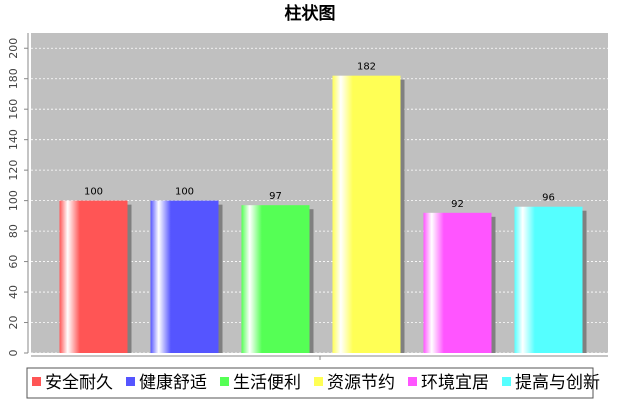 The image size is (620, 400). What do you see at coordinates (548, 198) in the screenshot?
I see `value-label: 96` at bounding box center [548, 198].